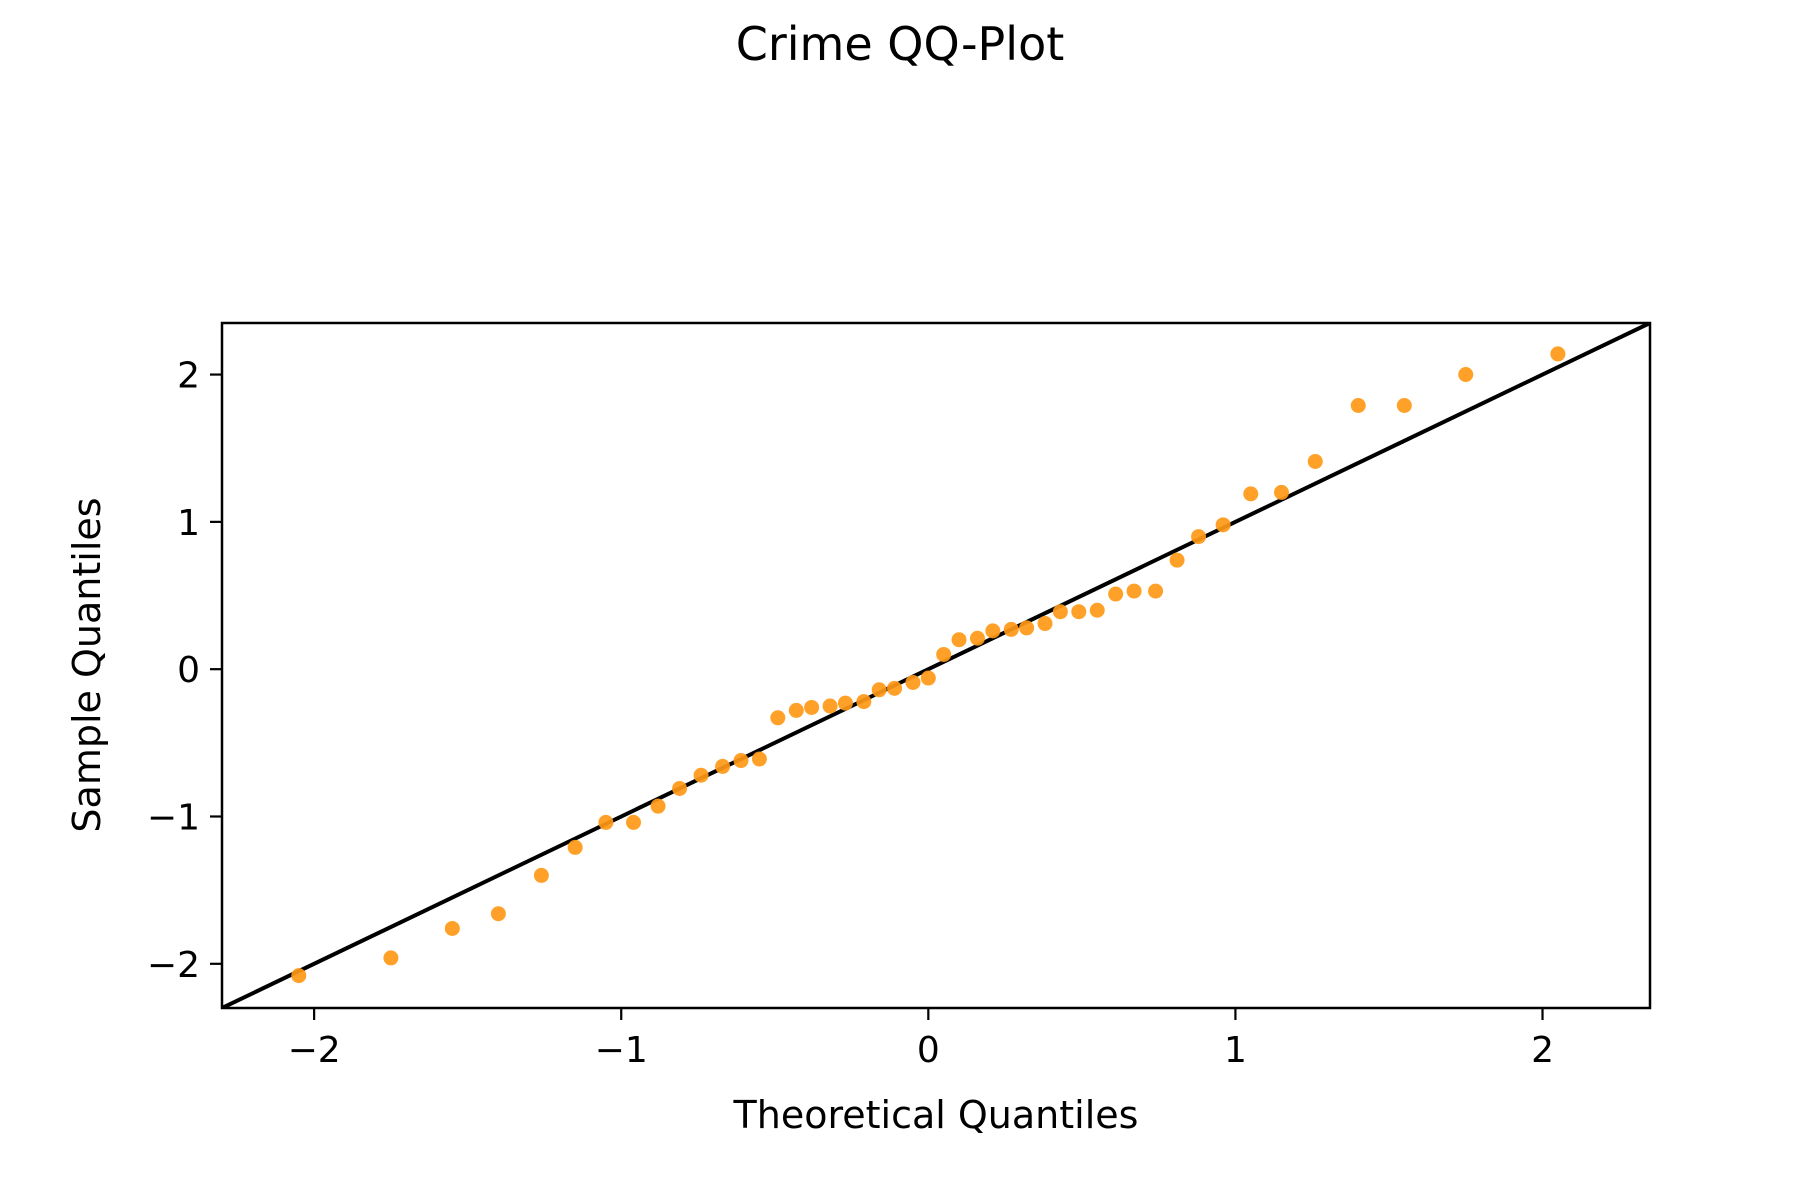 This screenshot has height=1200, width=1800. Describe the element at coordinates (621, 1050) in the screenshot. I see `x-tick-label: −1` at that location.